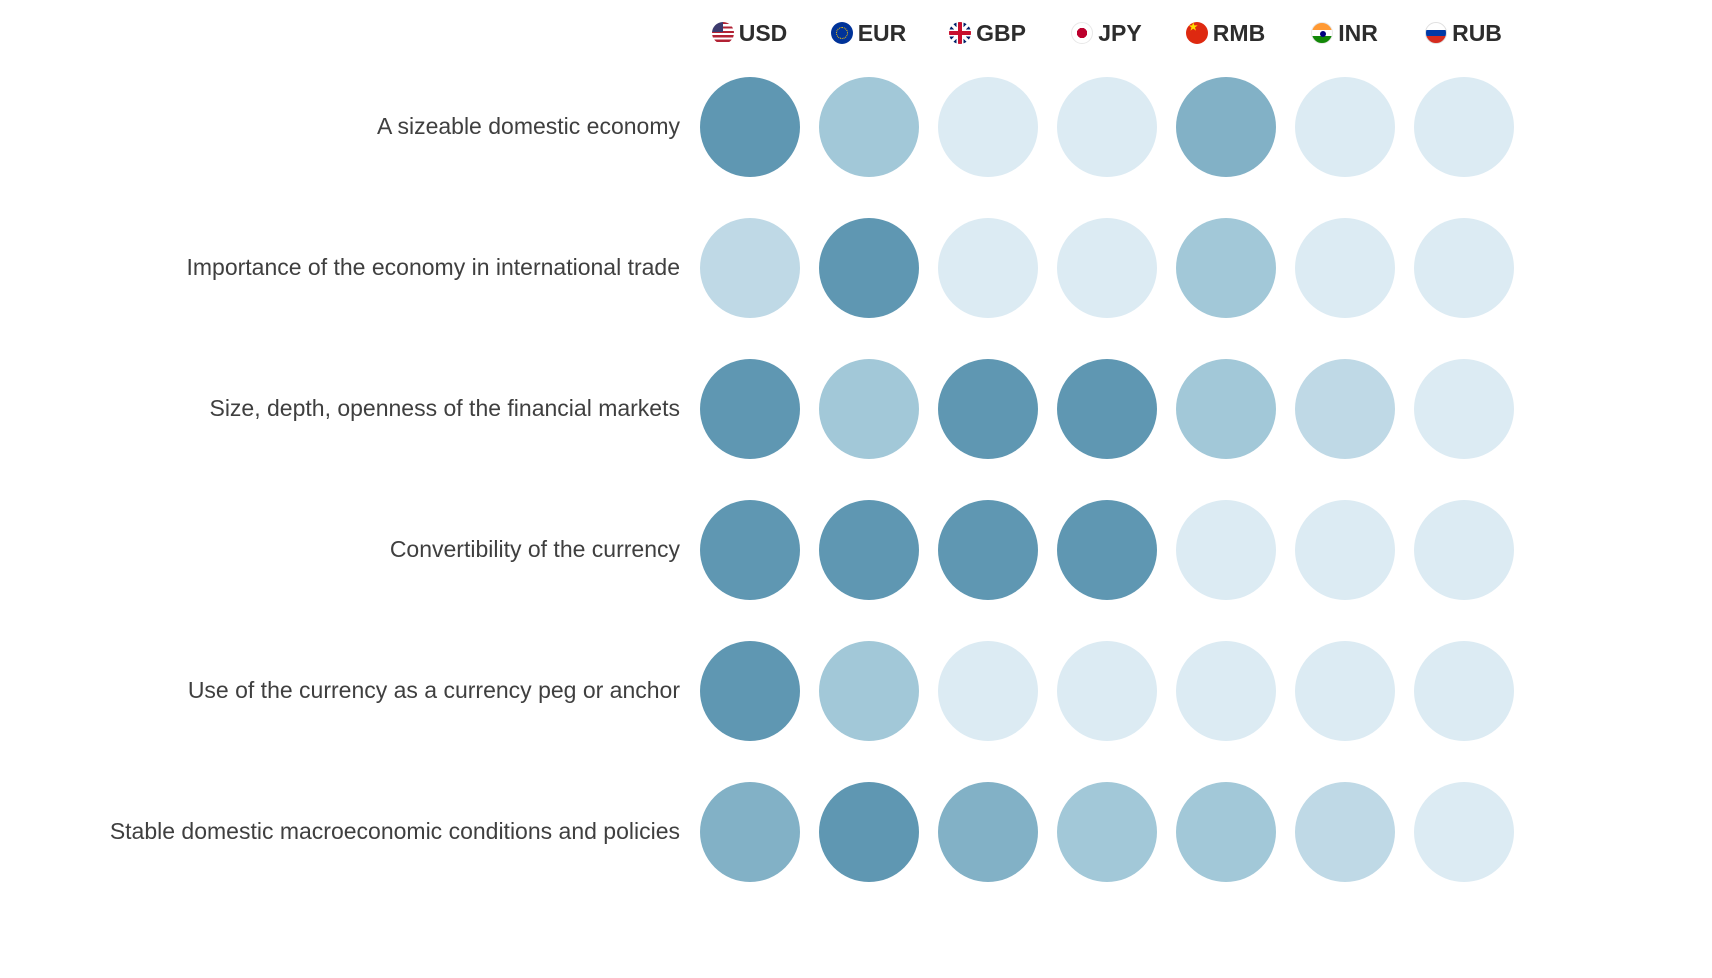 This screenshot has width=1712, height=978. I want to click on matrix-cell-inr-row1, so click(1344, 126).